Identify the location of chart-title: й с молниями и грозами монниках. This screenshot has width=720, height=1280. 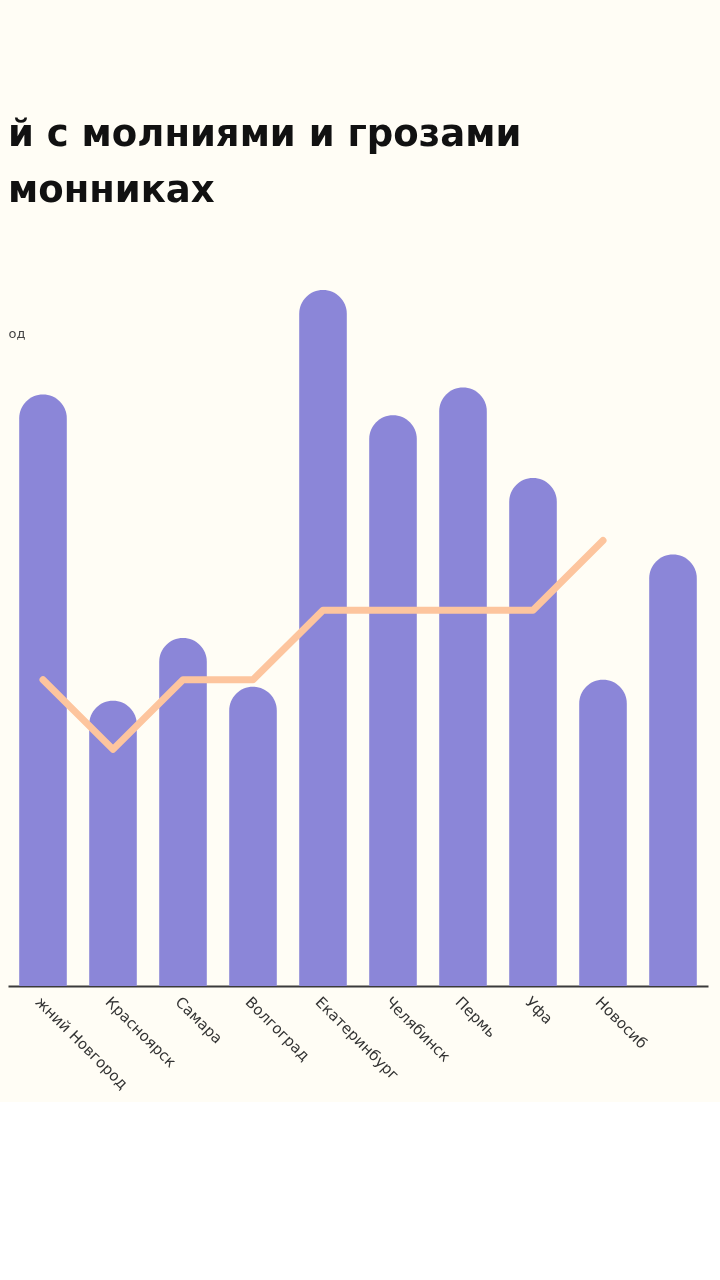
(265, 161).